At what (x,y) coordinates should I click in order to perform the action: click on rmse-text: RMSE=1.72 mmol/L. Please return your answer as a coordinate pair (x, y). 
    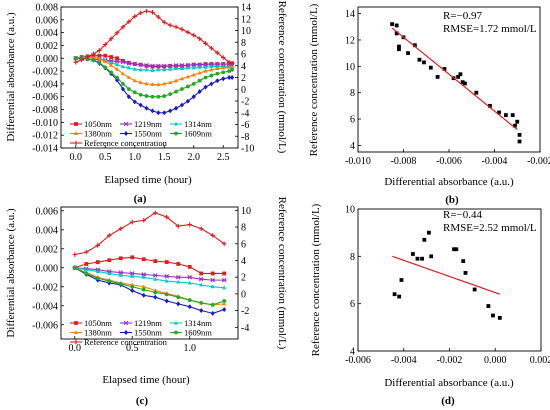
    Looking at the image, I should click on (490, 29).